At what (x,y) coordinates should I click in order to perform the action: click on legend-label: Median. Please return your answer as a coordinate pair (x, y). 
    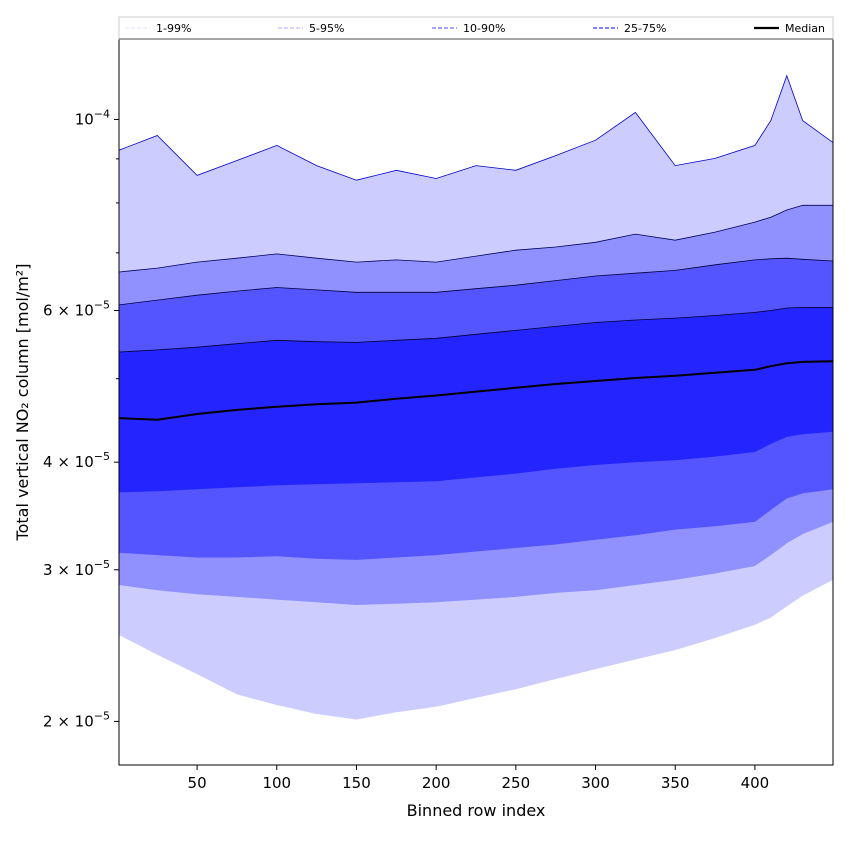
    Looking at the image, I should click on (805, 28).